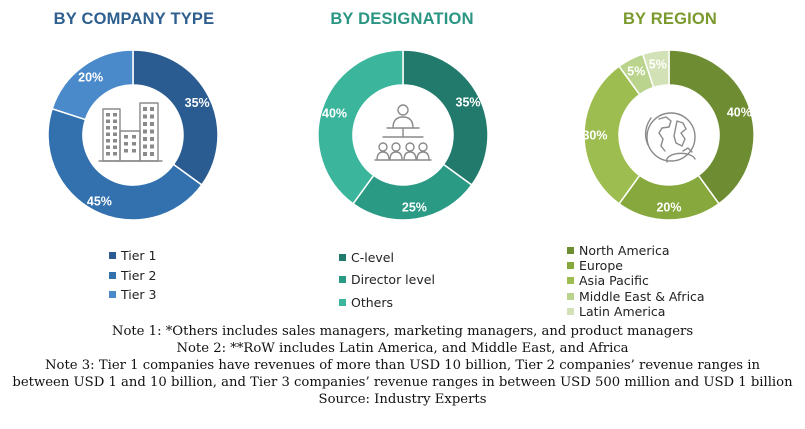 The height and width of the screenshot is (429, 805). What do you see at coordinates (670, 19) in the screenshot?
I see `region-title: BY REGION` at bounding box center [670, 19].